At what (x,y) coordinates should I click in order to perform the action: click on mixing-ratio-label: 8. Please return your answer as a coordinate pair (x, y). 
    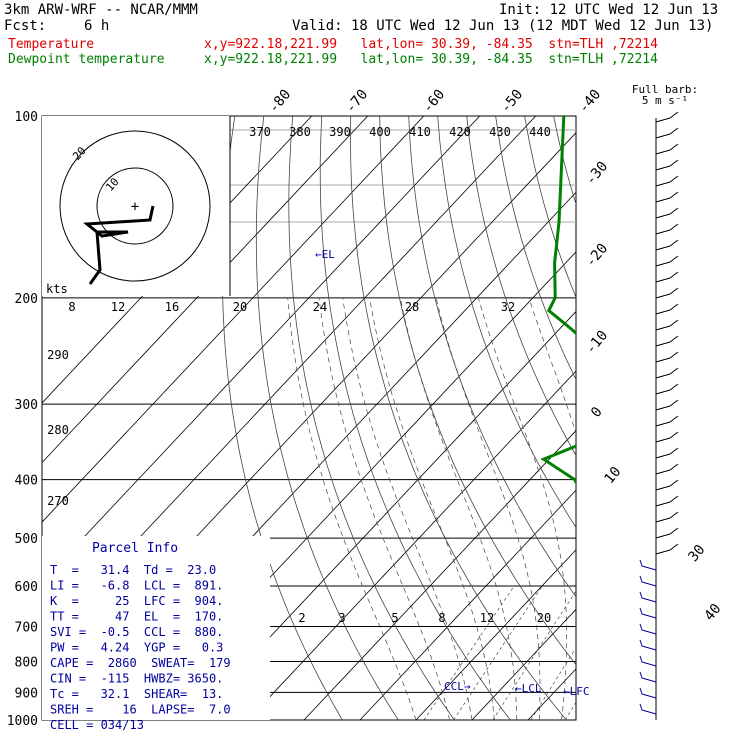
    Looking at the image, I should click on (441, 618).